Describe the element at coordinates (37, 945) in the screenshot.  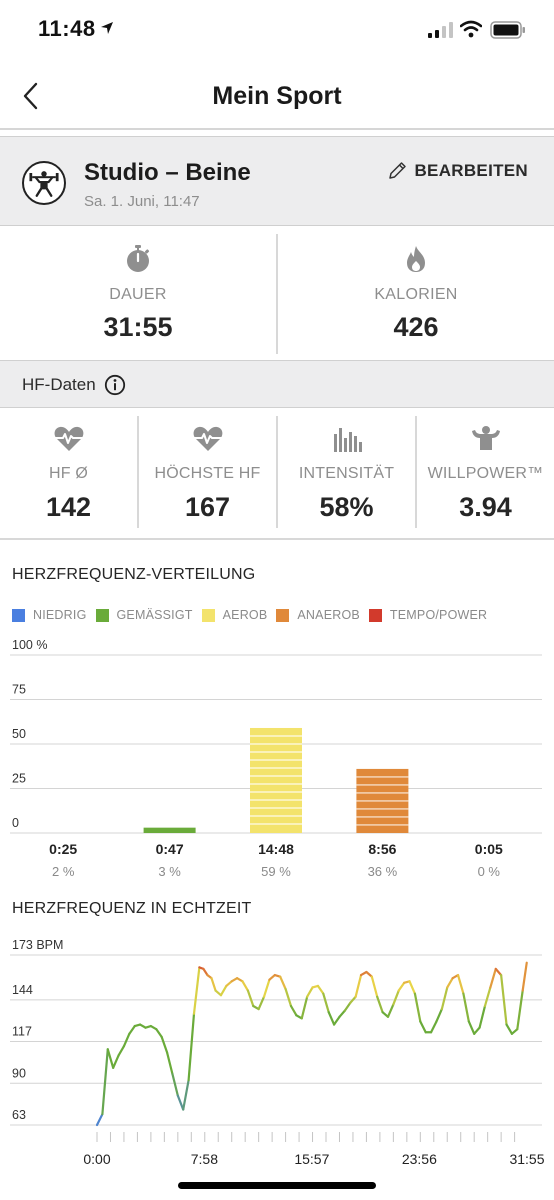
I see `y-tick-label: 173 BPM` at that location.